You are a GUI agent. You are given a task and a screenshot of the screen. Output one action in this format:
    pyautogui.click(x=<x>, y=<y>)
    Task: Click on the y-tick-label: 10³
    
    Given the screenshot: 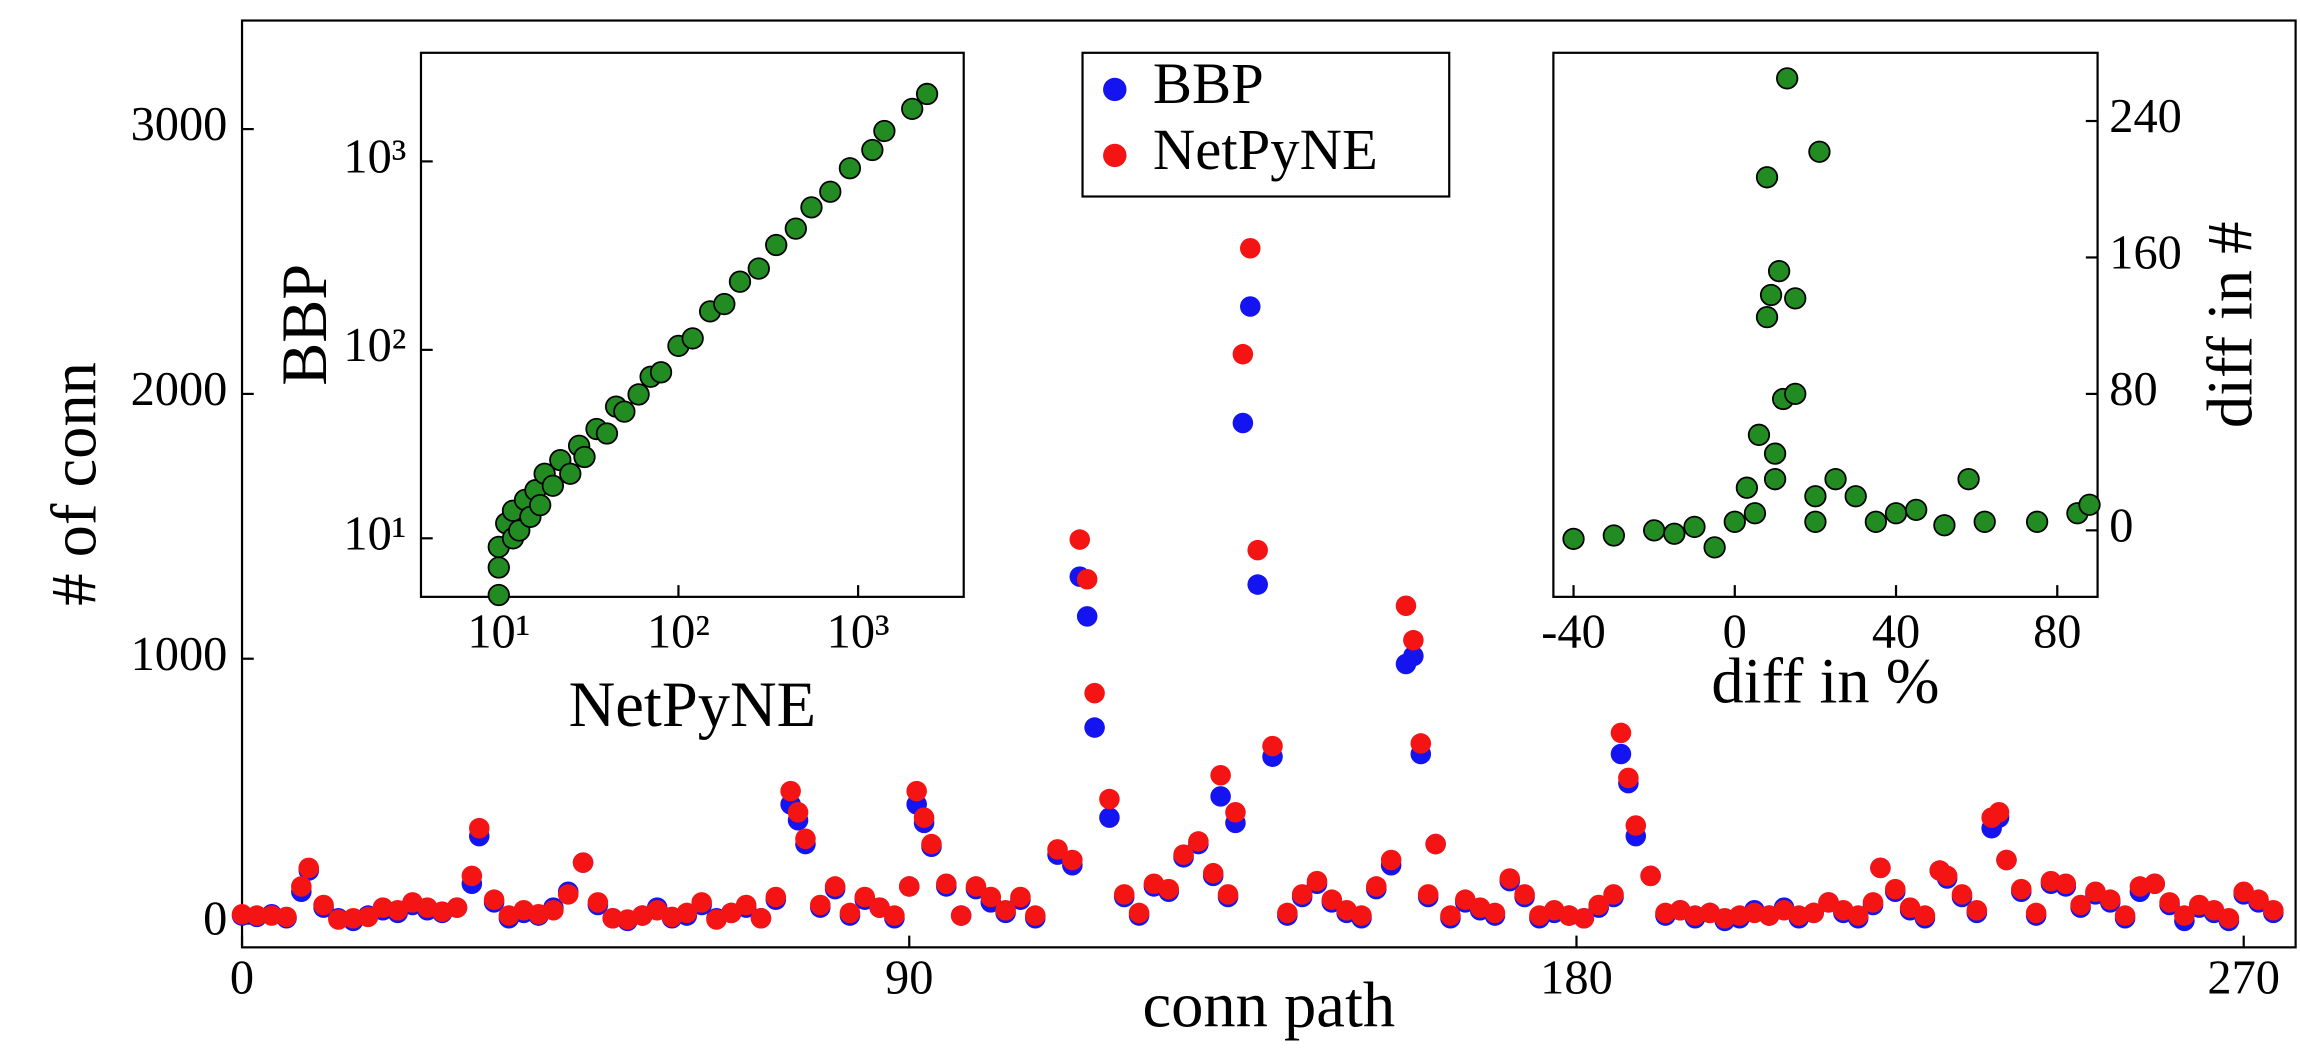 What is the action you would take?
    pyautogui.click(x=374, y=157)
    